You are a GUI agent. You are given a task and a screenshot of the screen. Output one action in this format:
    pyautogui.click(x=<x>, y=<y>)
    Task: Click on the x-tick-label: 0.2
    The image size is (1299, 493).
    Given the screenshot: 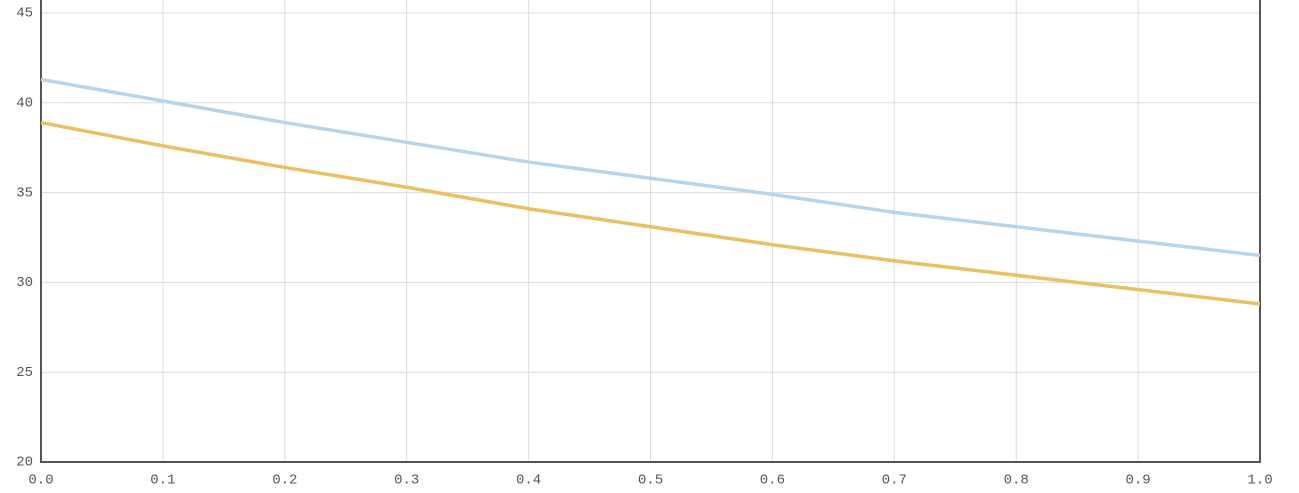 What is the action you would take?
    pyautogui.click(x=284, y=481)
    